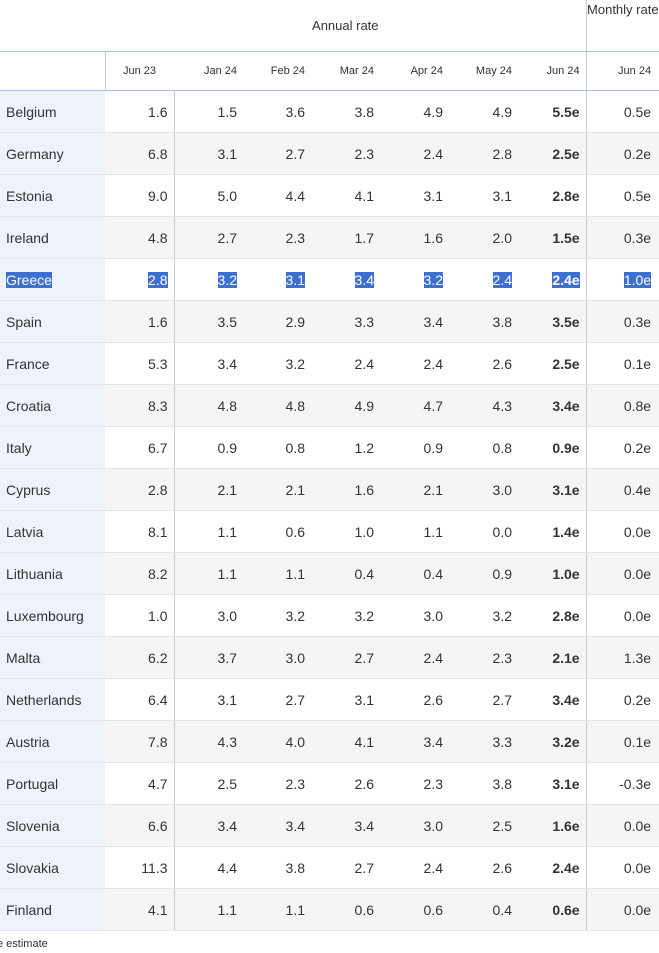 Image resolution: width=659 pixels, height=953 pixels. What do you see at coordinates (433, 909) in the screenshot?
I see `cell-text: 0.6` at bounding box center [433, 909].